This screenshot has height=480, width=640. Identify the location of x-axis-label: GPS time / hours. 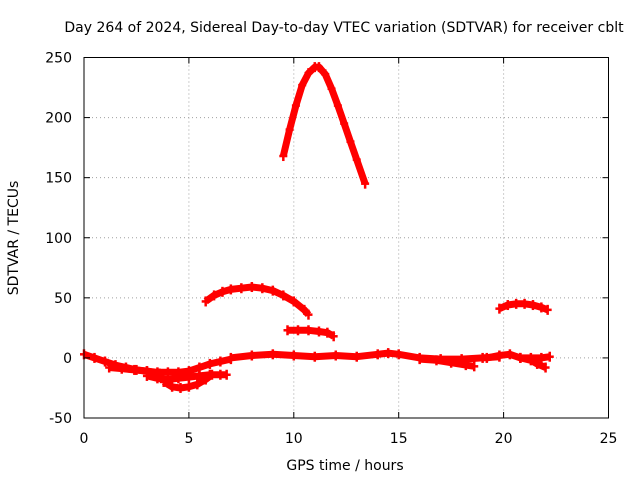
(344, 466).